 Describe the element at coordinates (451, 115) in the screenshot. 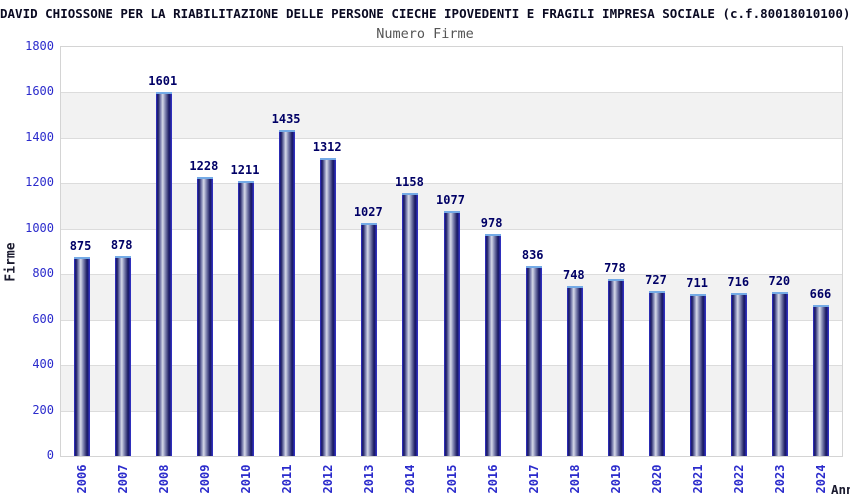

I see `plot-band` at that location.